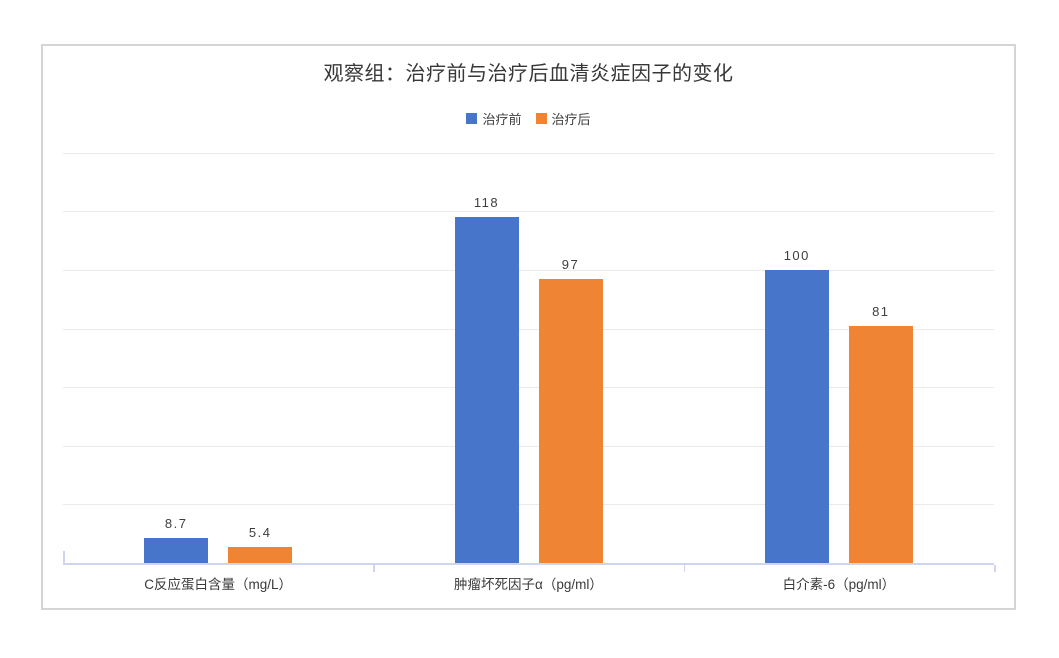  I want to click on legend-item-pre-treatment: 治疗前, so click(494, 118).